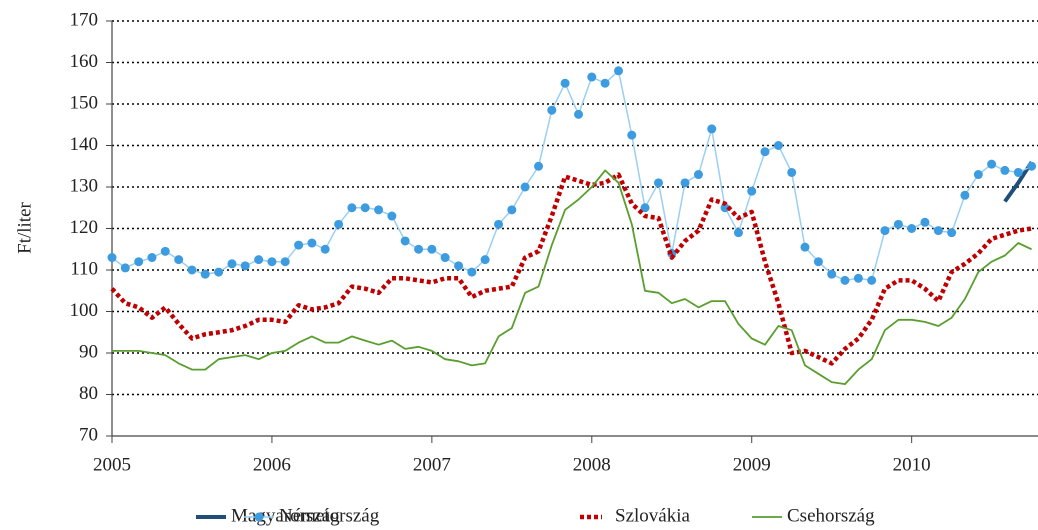 Image resolution: width=1038 pixels, height=530 pixels. I want to click on y-tick-label: 110, so click(84, 268).